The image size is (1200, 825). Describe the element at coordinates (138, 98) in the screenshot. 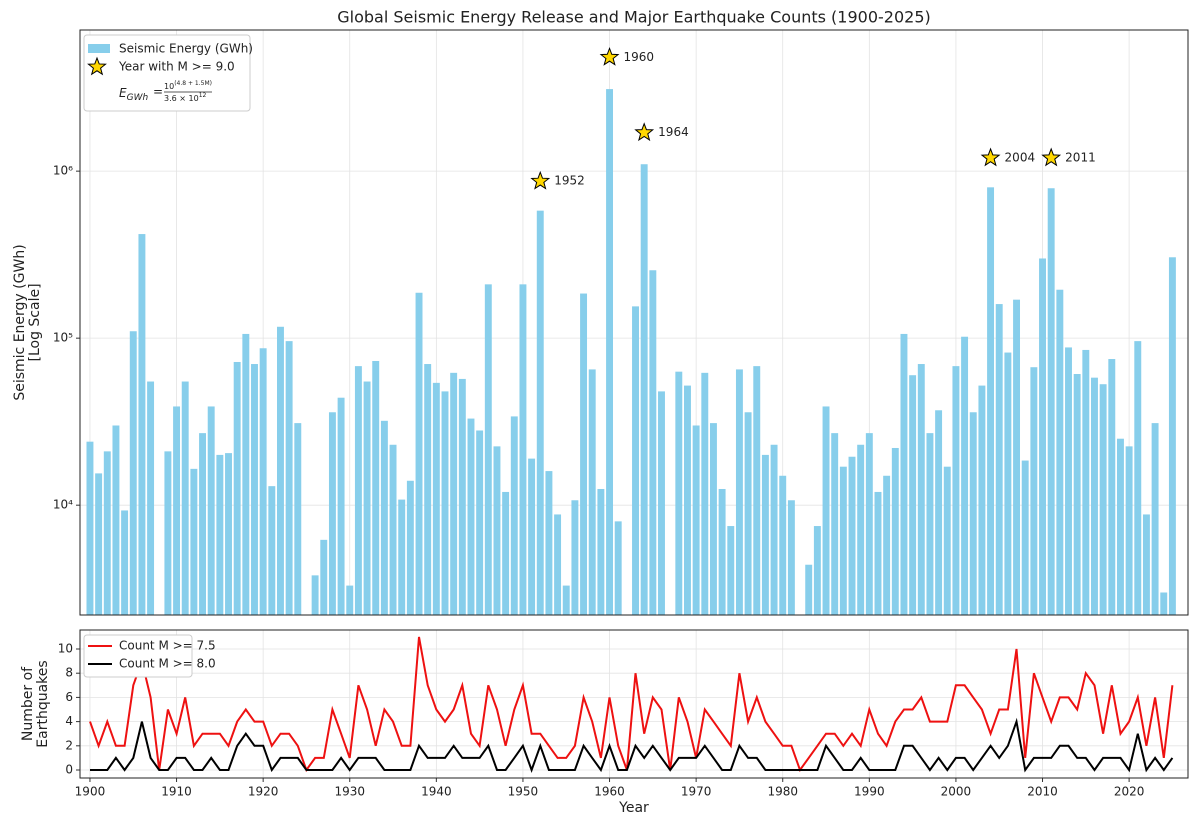

I see `formula-text: GWh` at that location.